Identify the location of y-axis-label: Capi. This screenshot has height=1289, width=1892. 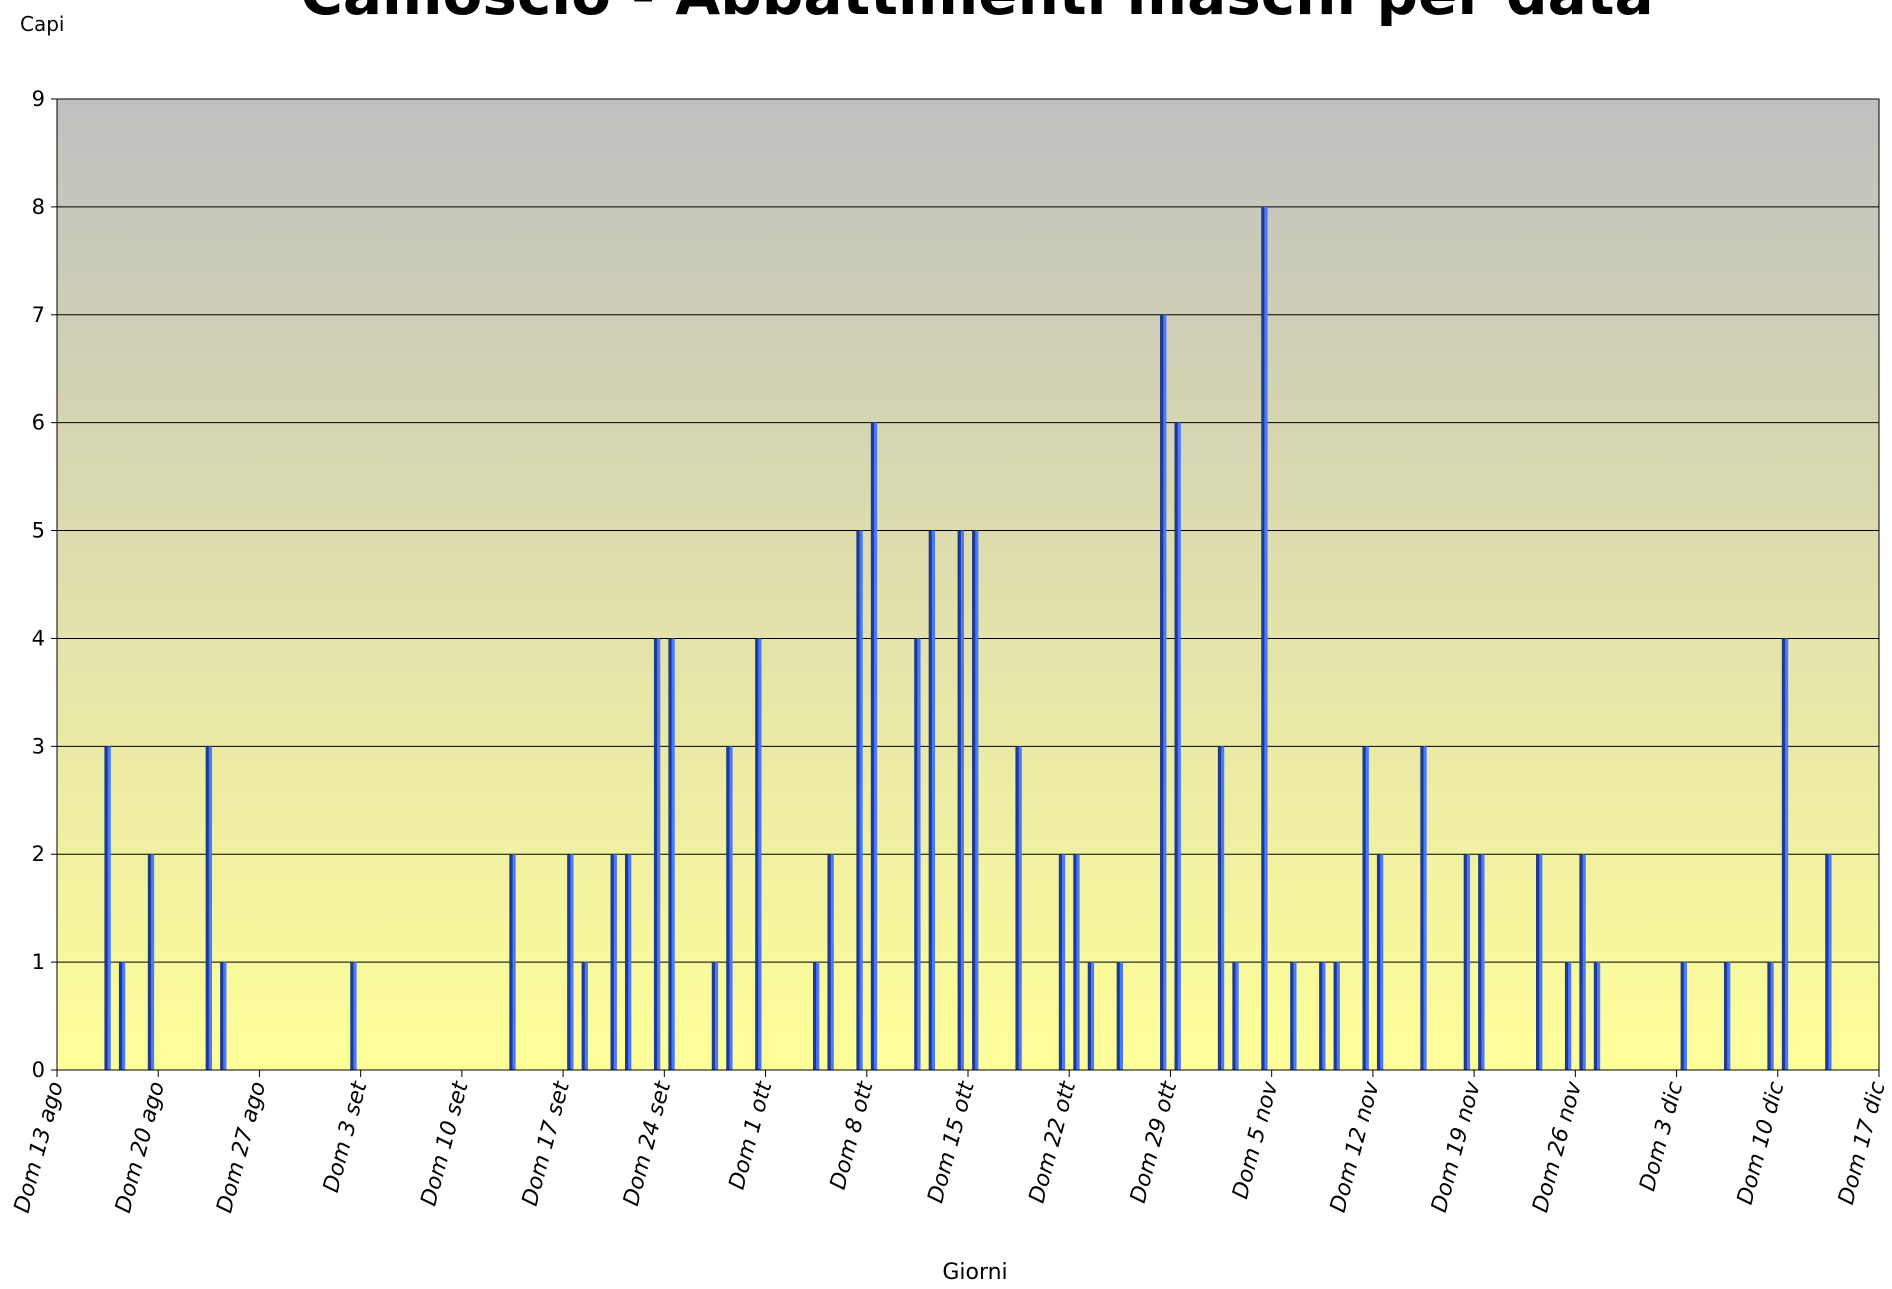
(42, 24).